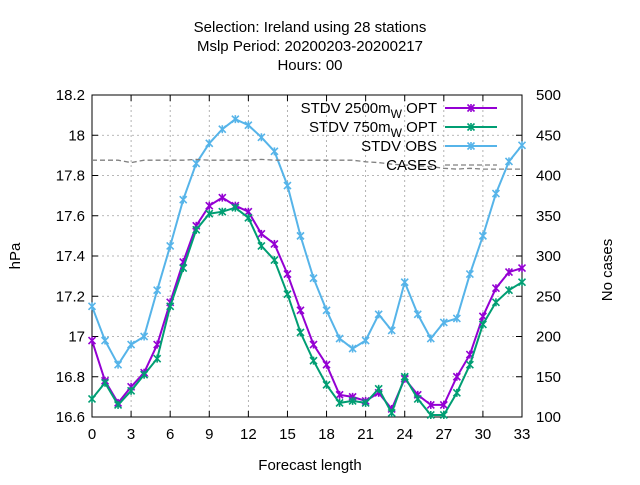  I want to click on y2-tick-label: 100, so click(548, 417).